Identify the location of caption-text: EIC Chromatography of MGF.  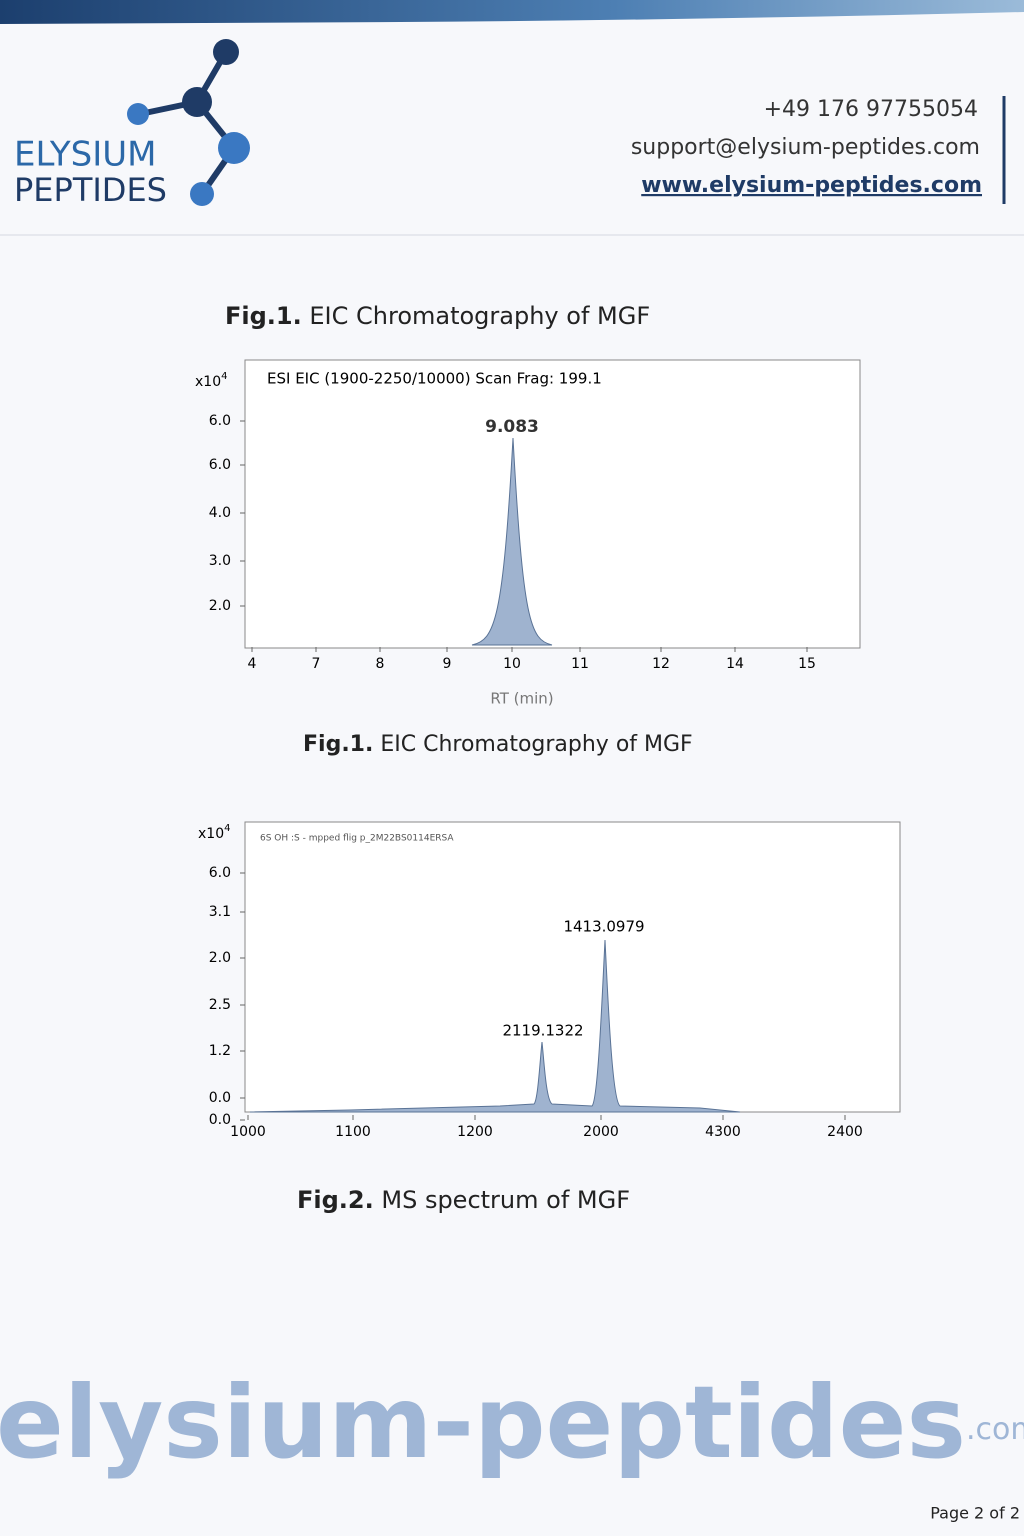
(536, 744).